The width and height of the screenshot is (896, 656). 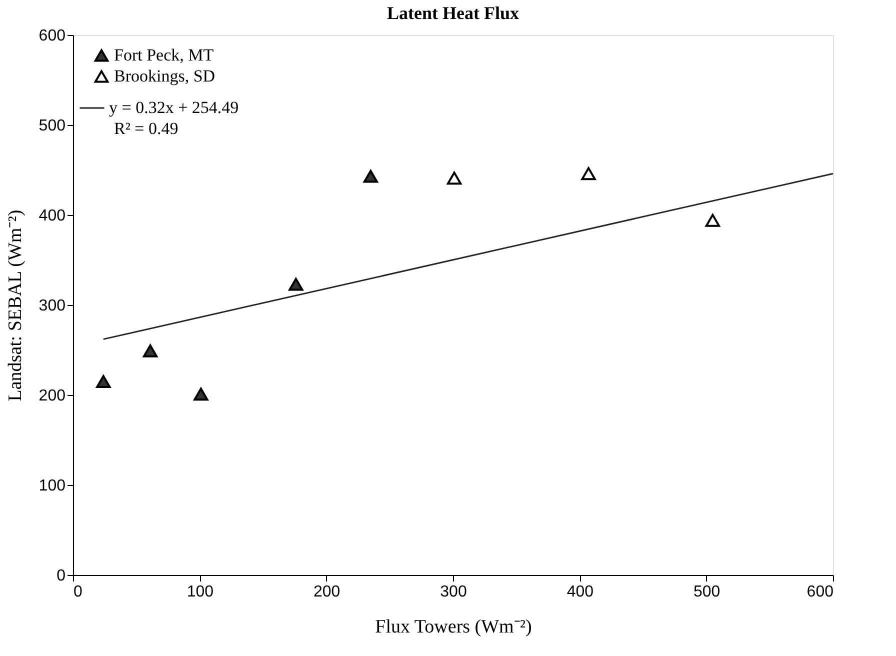 I want to click on x-tick-label: 300, so click(x=453, y=592).